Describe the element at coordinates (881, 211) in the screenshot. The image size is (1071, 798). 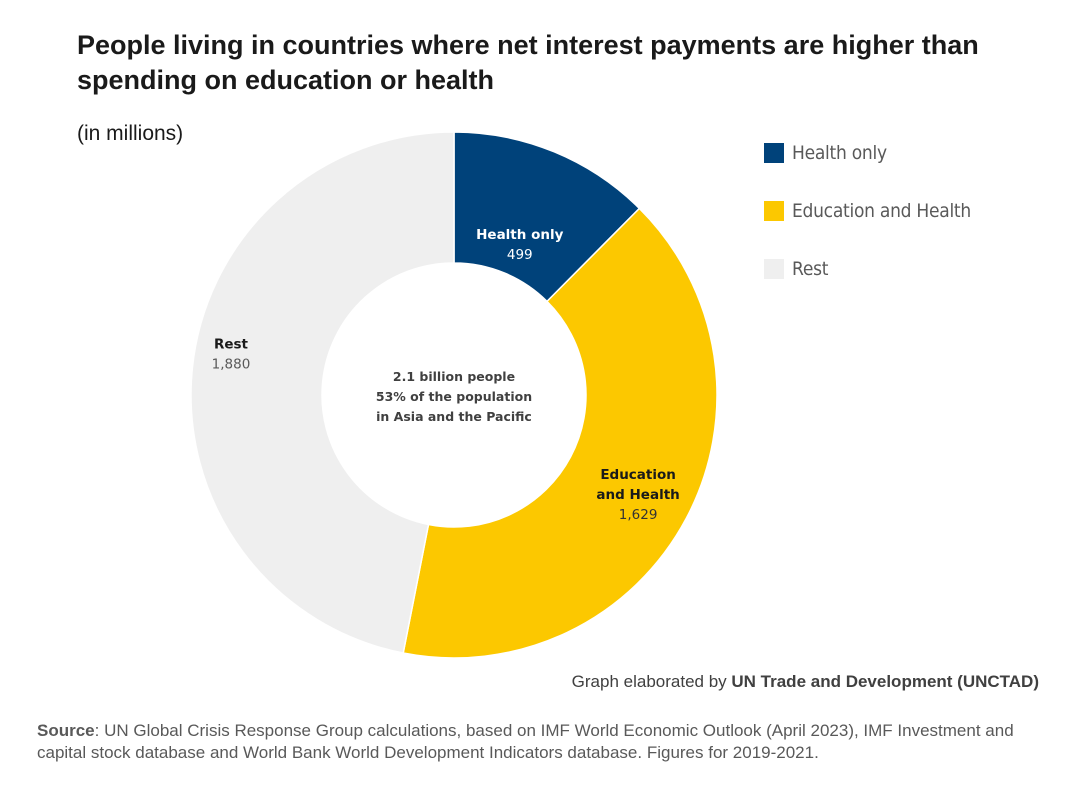
I see `legend-label-education-and-health: Education and Health` at that location.